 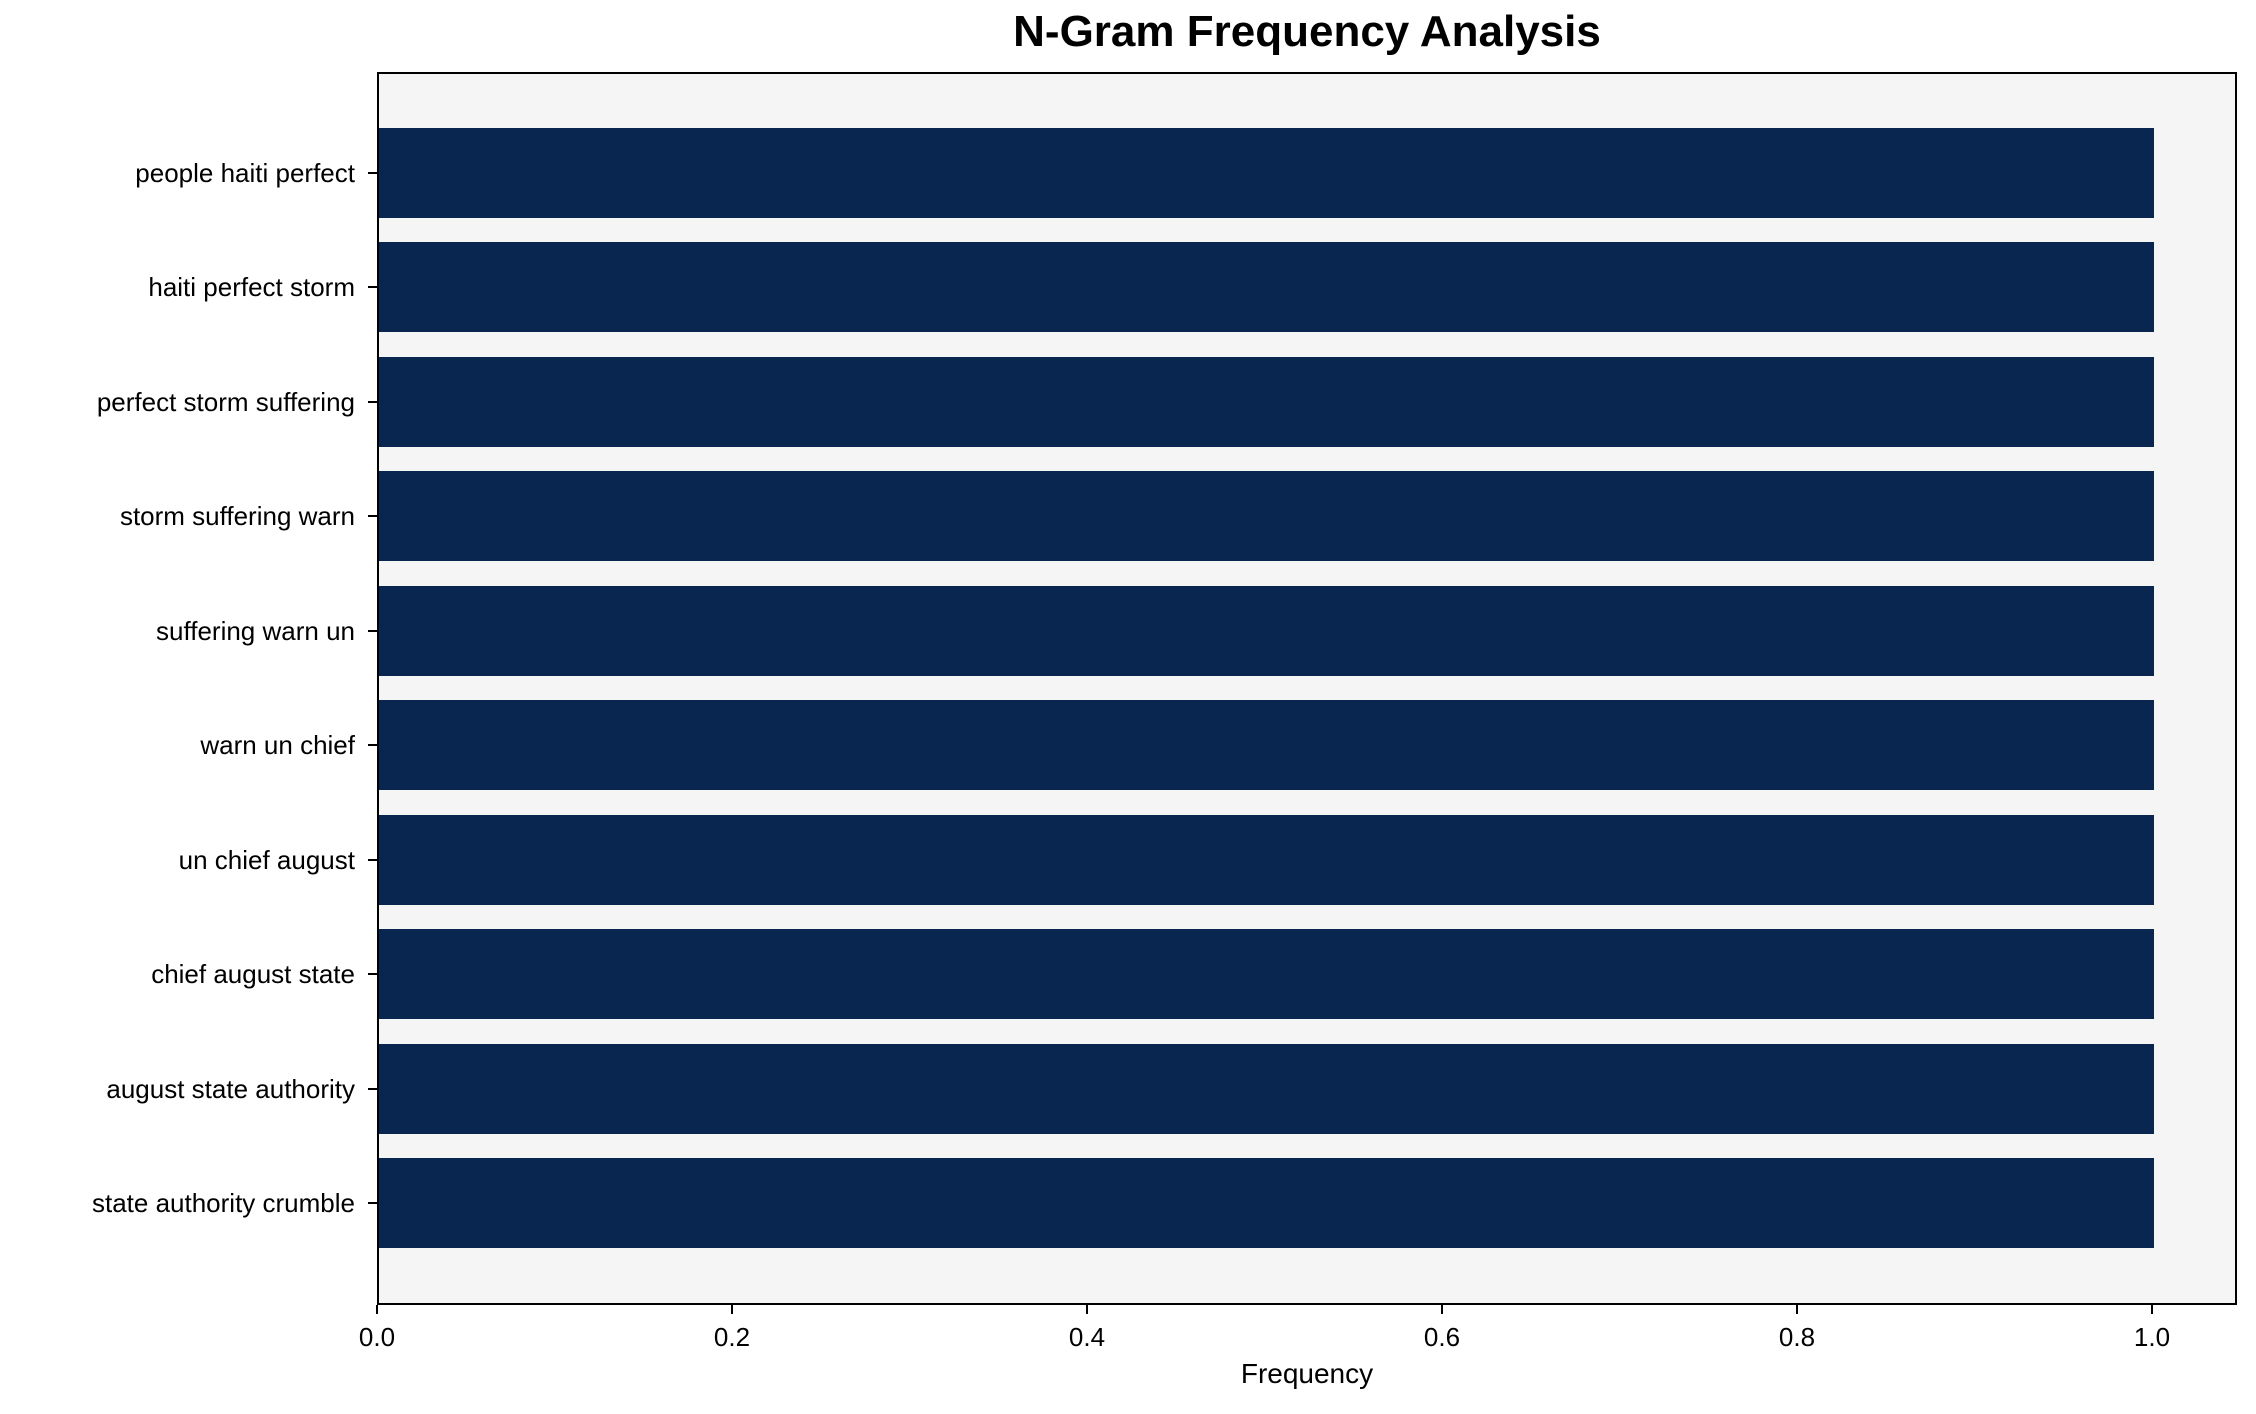 I want to click on y-tick-label: state authority crumble, so click(x=223, y=1203).